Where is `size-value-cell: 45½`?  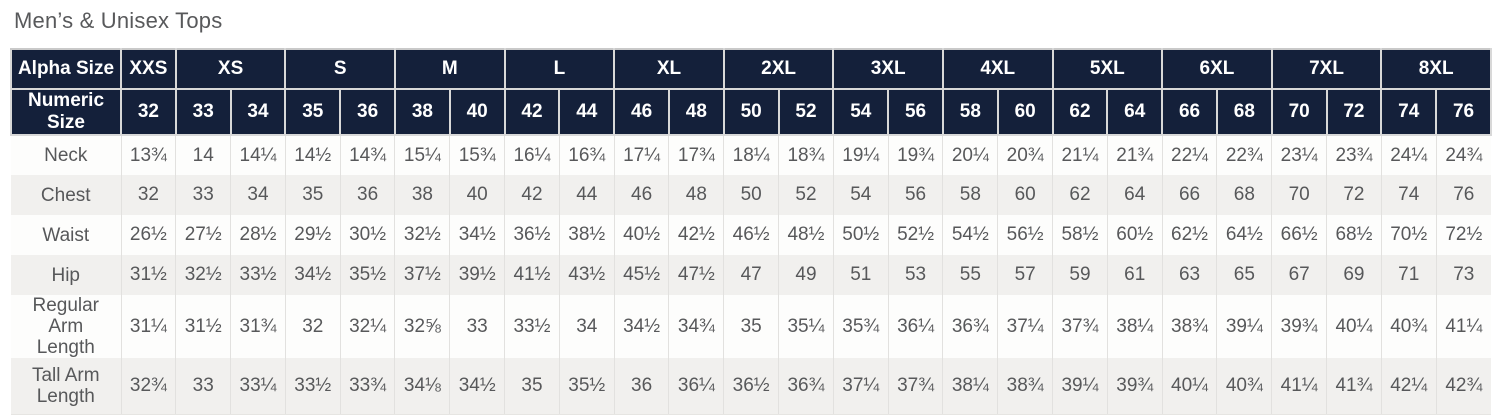 size-value-cell: 45½ is located at coordinates (641, 275).